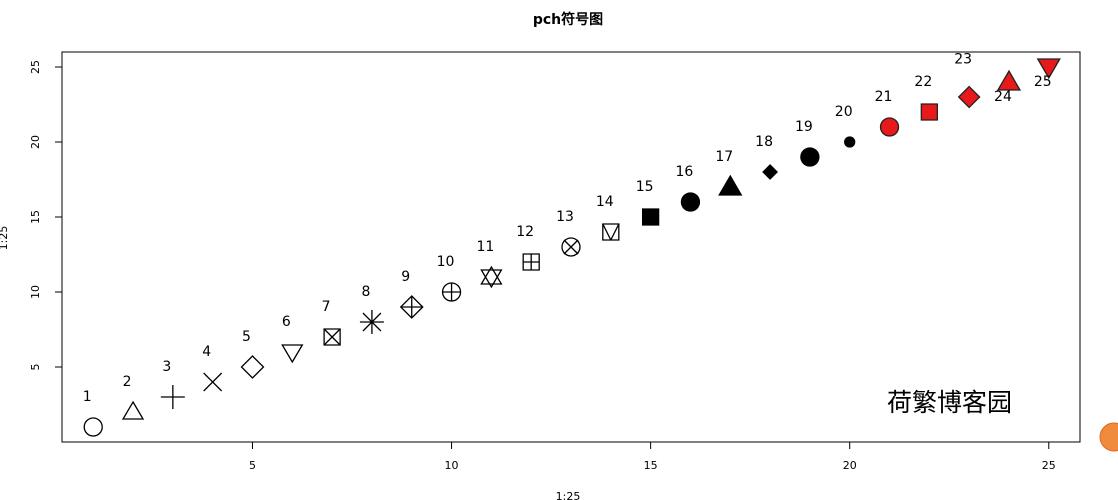 The width and height of the screenshot is (1118, 500). What do you see at coordinates (286, 322) in the screenshot?
I see `point-label: 6` at bounding box center [286, 322].